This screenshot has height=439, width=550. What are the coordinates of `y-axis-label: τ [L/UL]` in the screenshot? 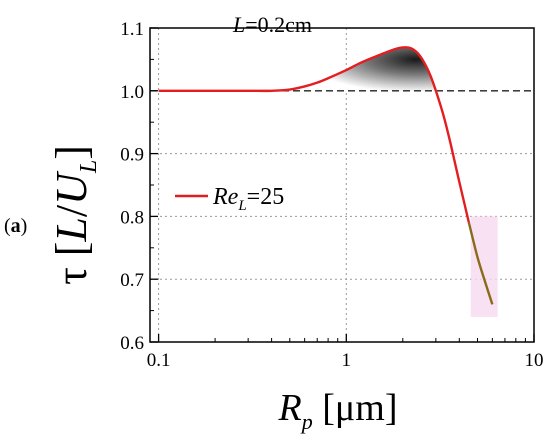 It's located at (74, 215).